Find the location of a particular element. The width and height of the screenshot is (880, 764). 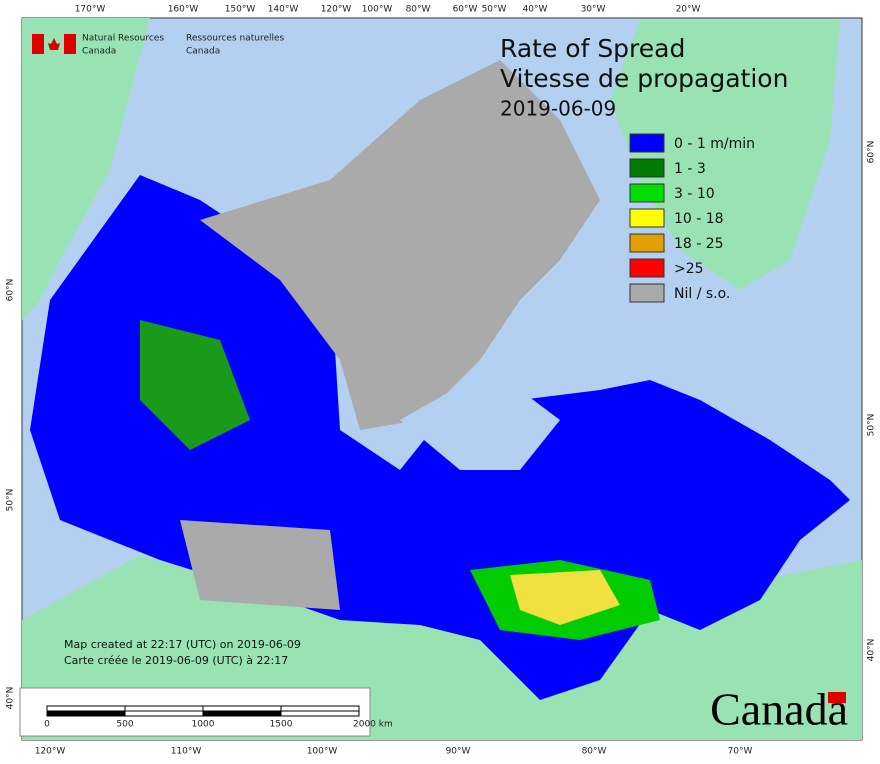

longitude-label: 30°W is located at coordinates (593, 10).